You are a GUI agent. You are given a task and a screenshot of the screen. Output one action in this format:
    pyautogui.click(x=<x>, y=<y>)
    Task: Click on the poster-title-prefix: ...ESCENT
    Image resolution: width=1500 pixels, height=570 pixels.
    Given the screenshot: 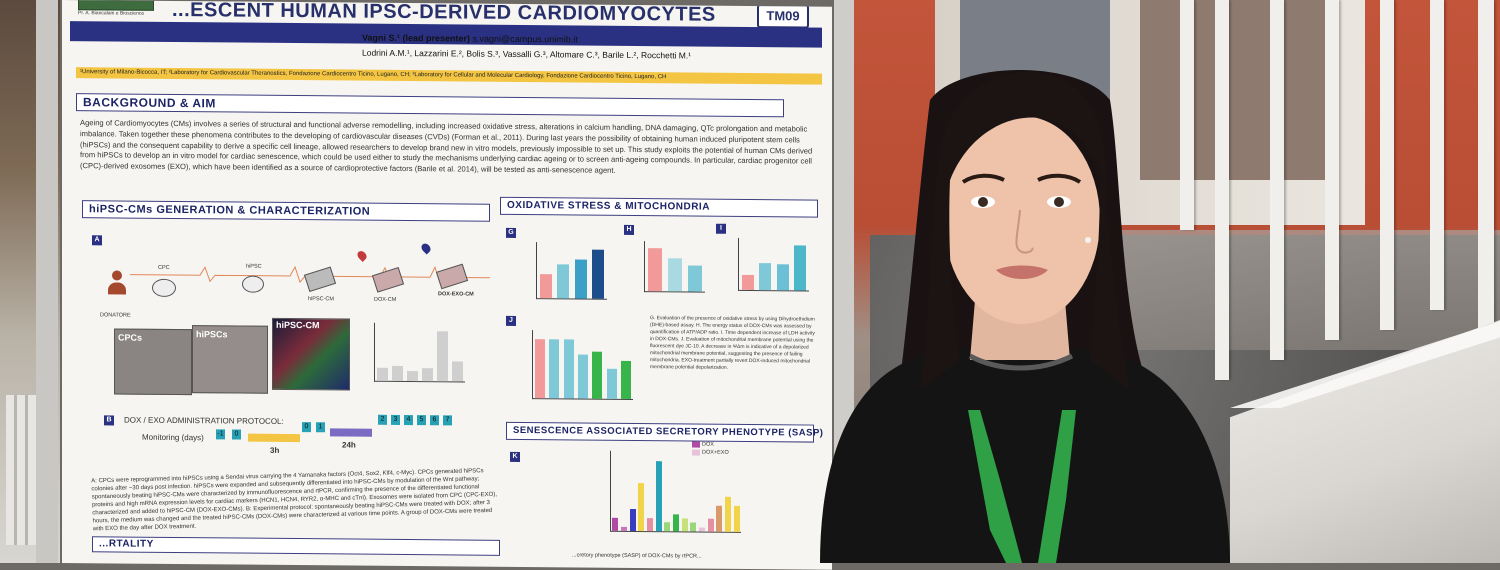 What is the action you would take?
    pyautogui.click(x=223, y=11)
    